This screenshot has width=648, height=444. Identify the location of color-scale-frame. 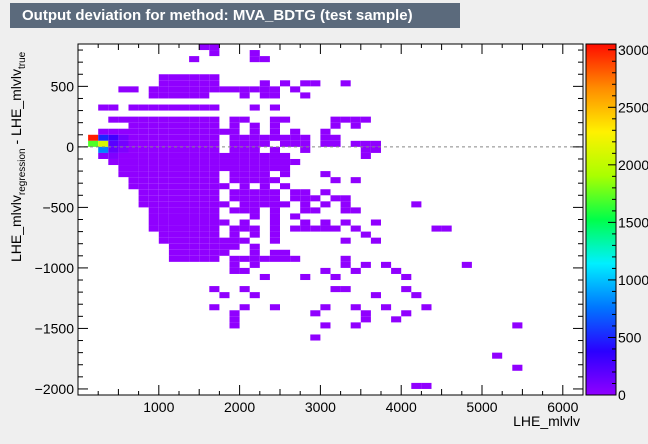
(601, 219).